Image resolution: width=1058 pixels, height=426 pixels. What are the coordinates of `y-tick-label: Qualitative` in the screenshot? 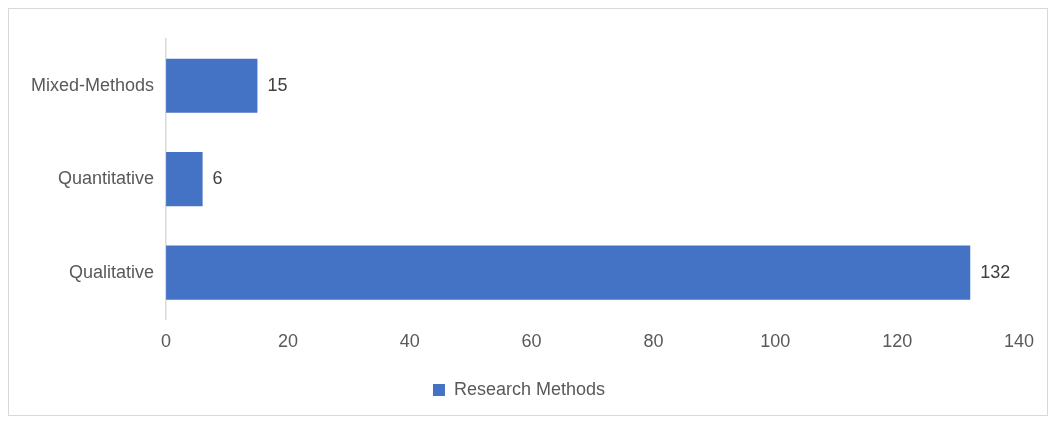 It's located at (112, 271).